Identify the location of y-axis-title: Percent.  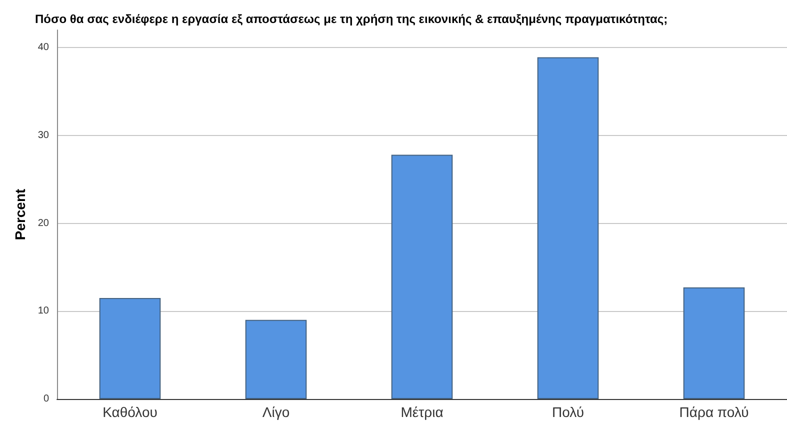
(20, 214).